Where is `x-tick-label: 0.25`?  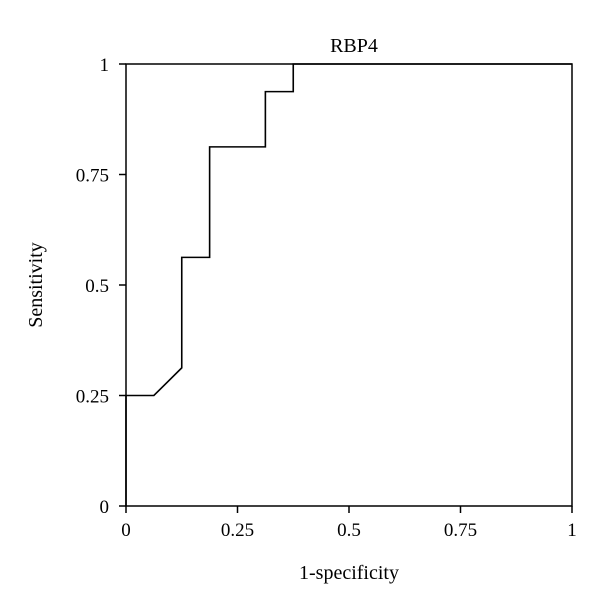 x-tick-label: 0.25 is located at coordinates (237, 530).